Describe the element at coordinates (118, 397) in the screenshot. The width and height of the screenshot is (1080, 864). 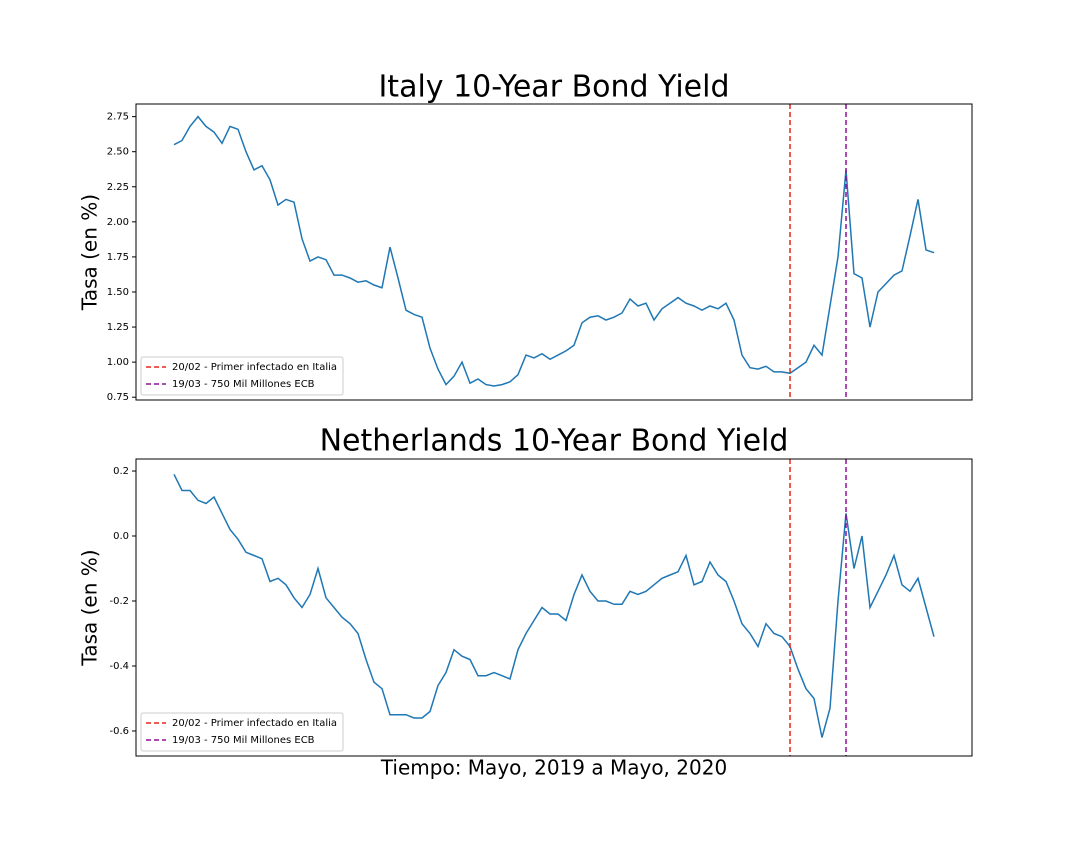
I see `y-tick-label: 0.75` at that location.